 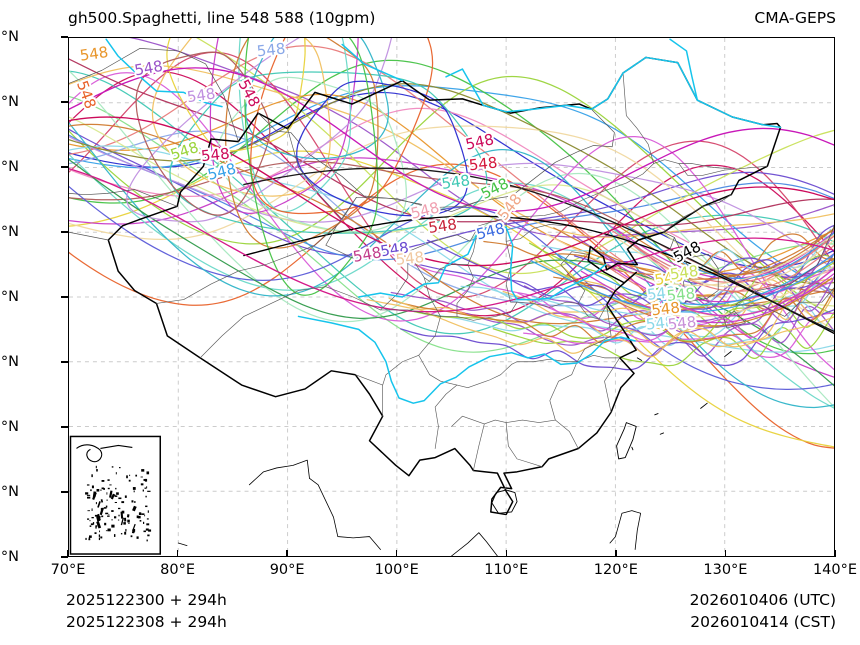 I want to click on model-label: CMA-GEPS, so click(x=795, y=18).